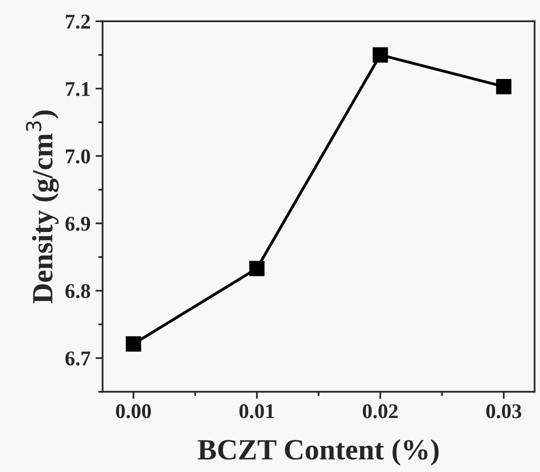 This screenshot has height=472, width=540. I want to click on y-tick-label: 6.8, so click(77, 291).